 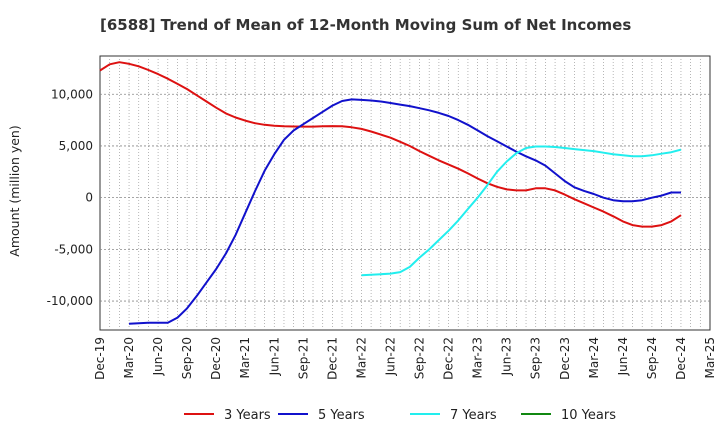 What do you see at coordinates (361, 357) in the screenshot?
I see `x-tick-label: Mar-22` at bounding box center [361, 357].